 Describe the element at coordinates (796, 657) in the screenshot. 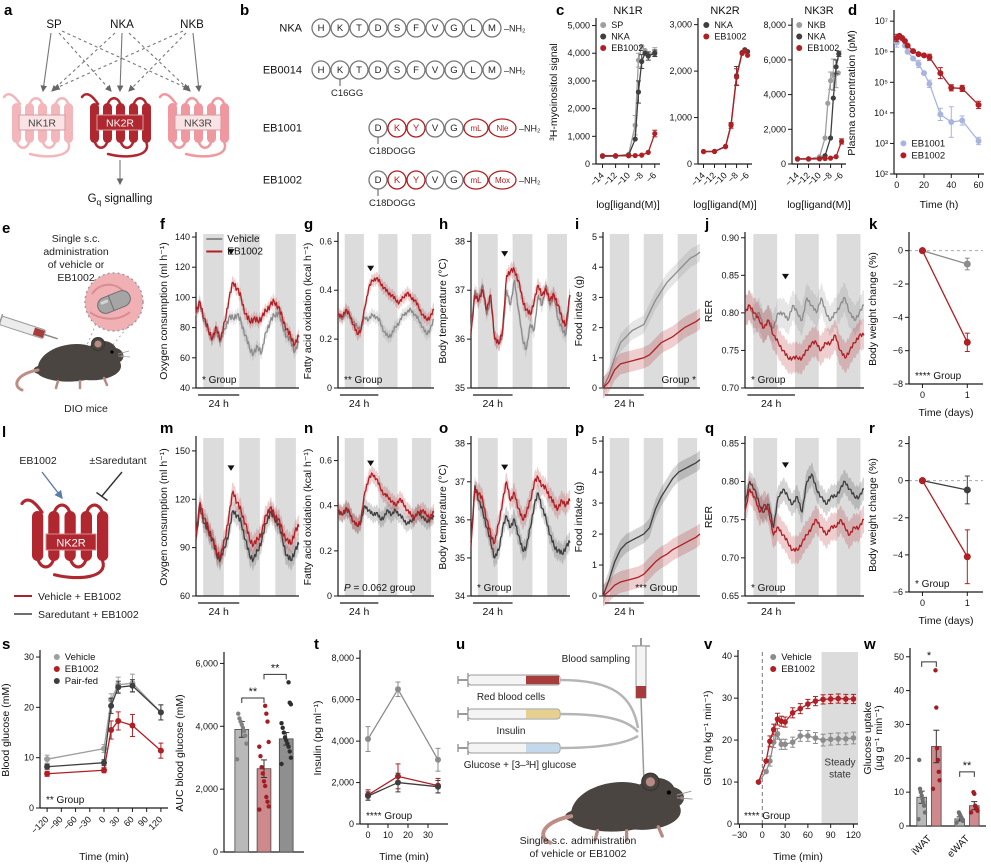

I see `svg-text: Vehicle` at that location.